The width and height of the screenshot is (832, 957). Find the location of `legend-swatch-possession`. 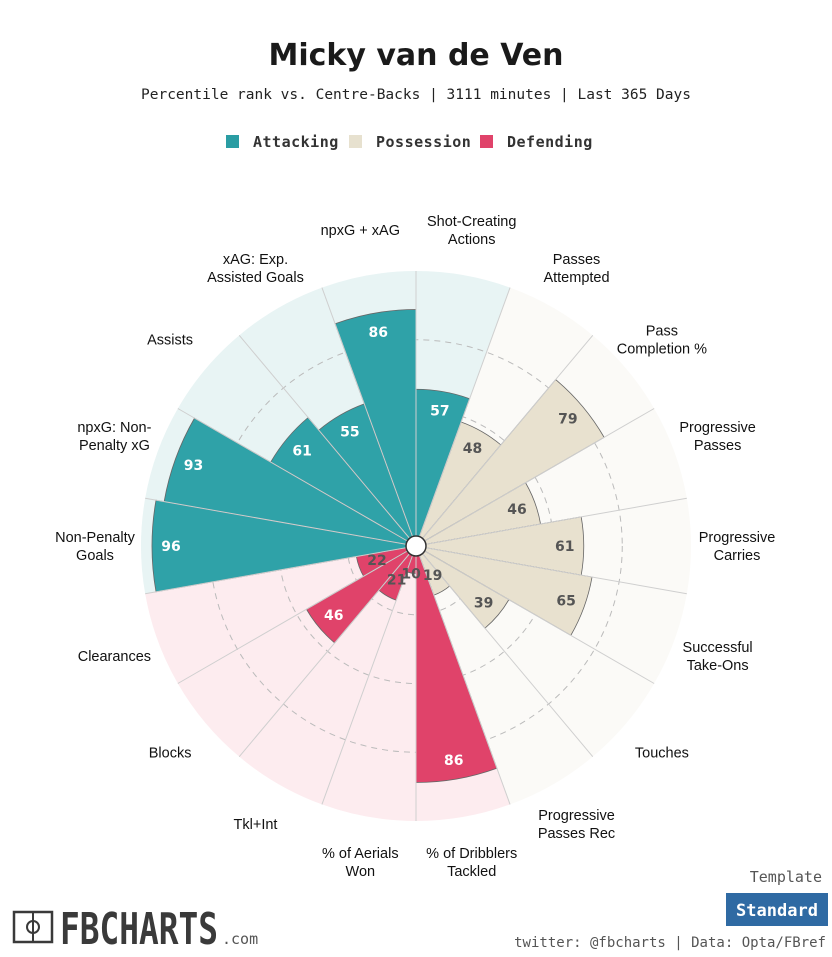

legend-swatch-possession is located at coordinates (355, 141).